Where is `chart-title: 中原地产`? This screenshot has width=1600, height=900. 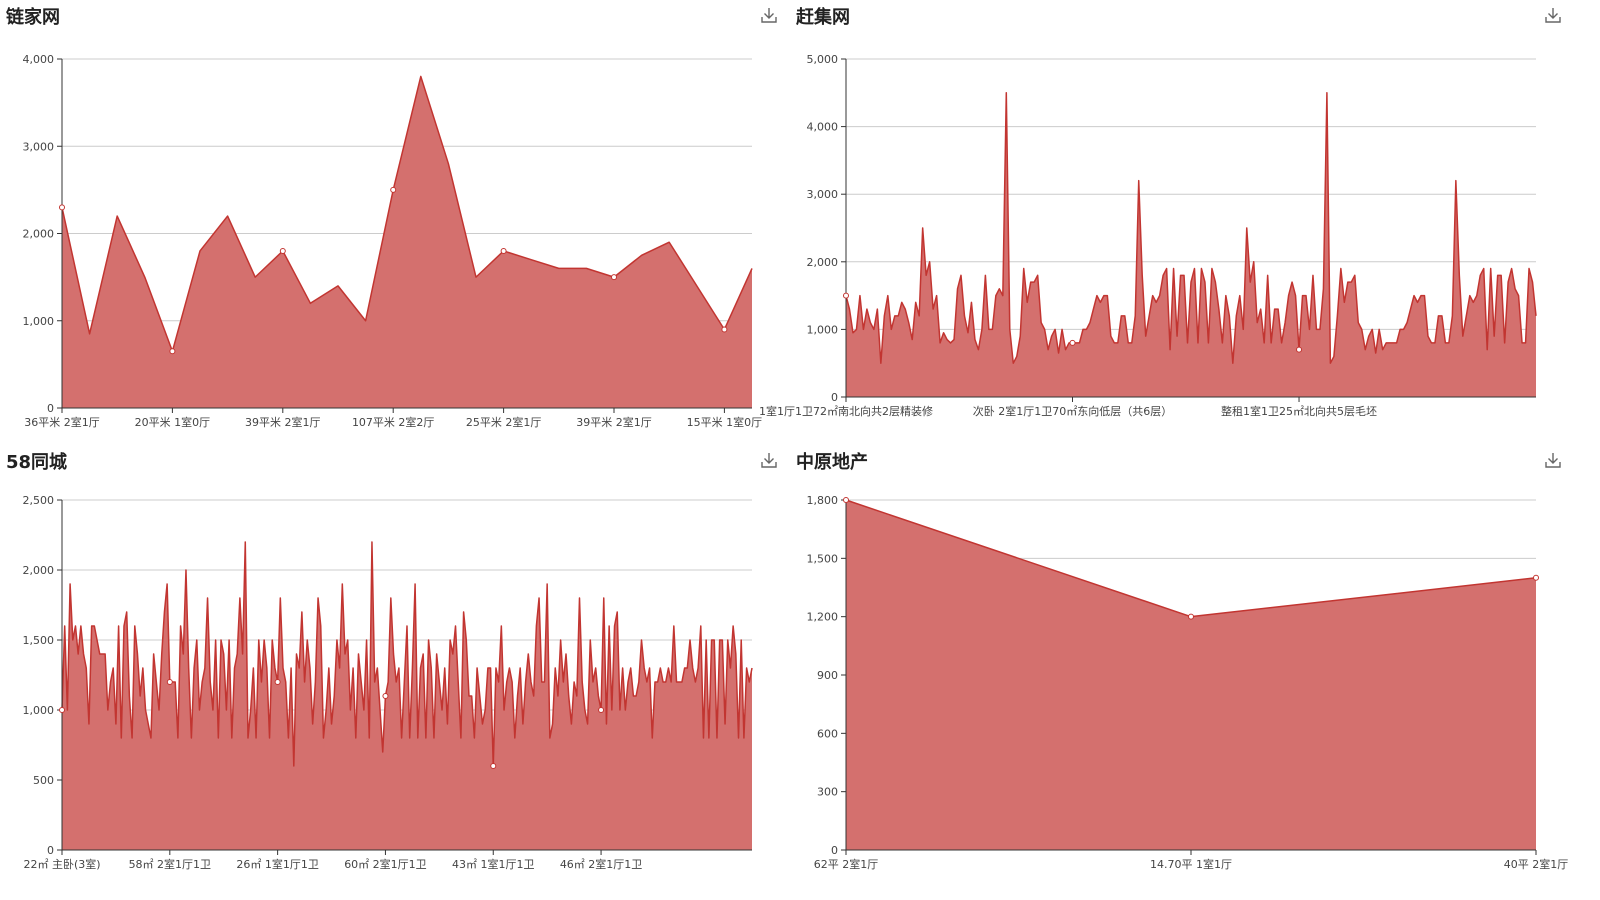
chart-title: 中原地产 is located at coordinates (832, 462).